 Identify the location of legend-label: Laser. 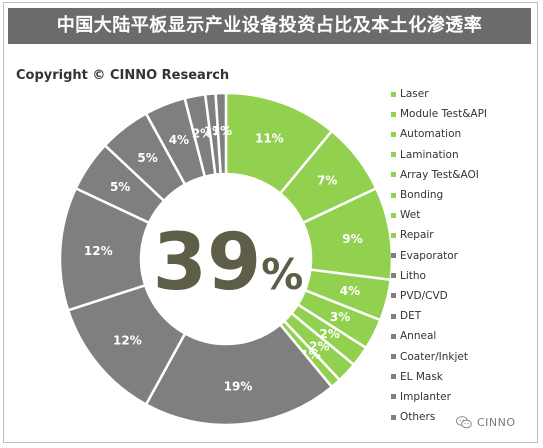
(414, 94).